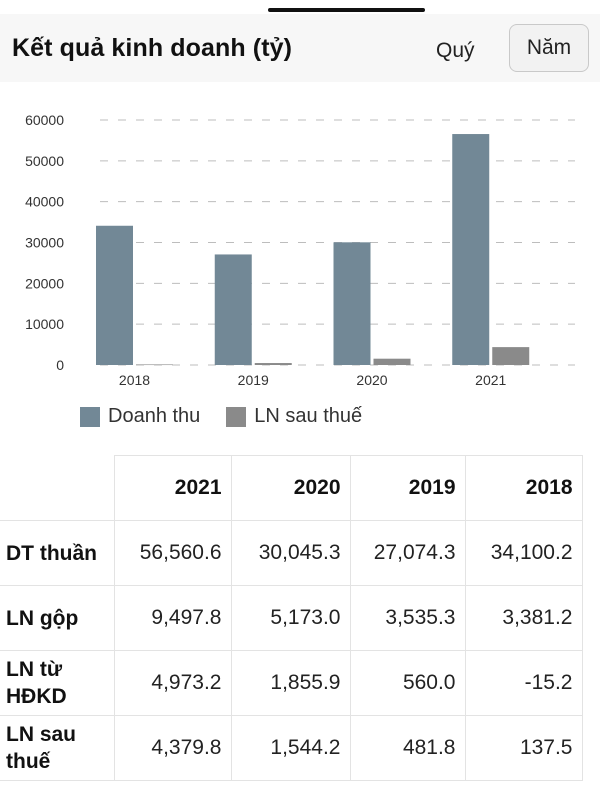  What do you see at coordinates (511, 356) in the screenshot?
I see `bar-net-profit-2021` at bounding box center [511, 356].